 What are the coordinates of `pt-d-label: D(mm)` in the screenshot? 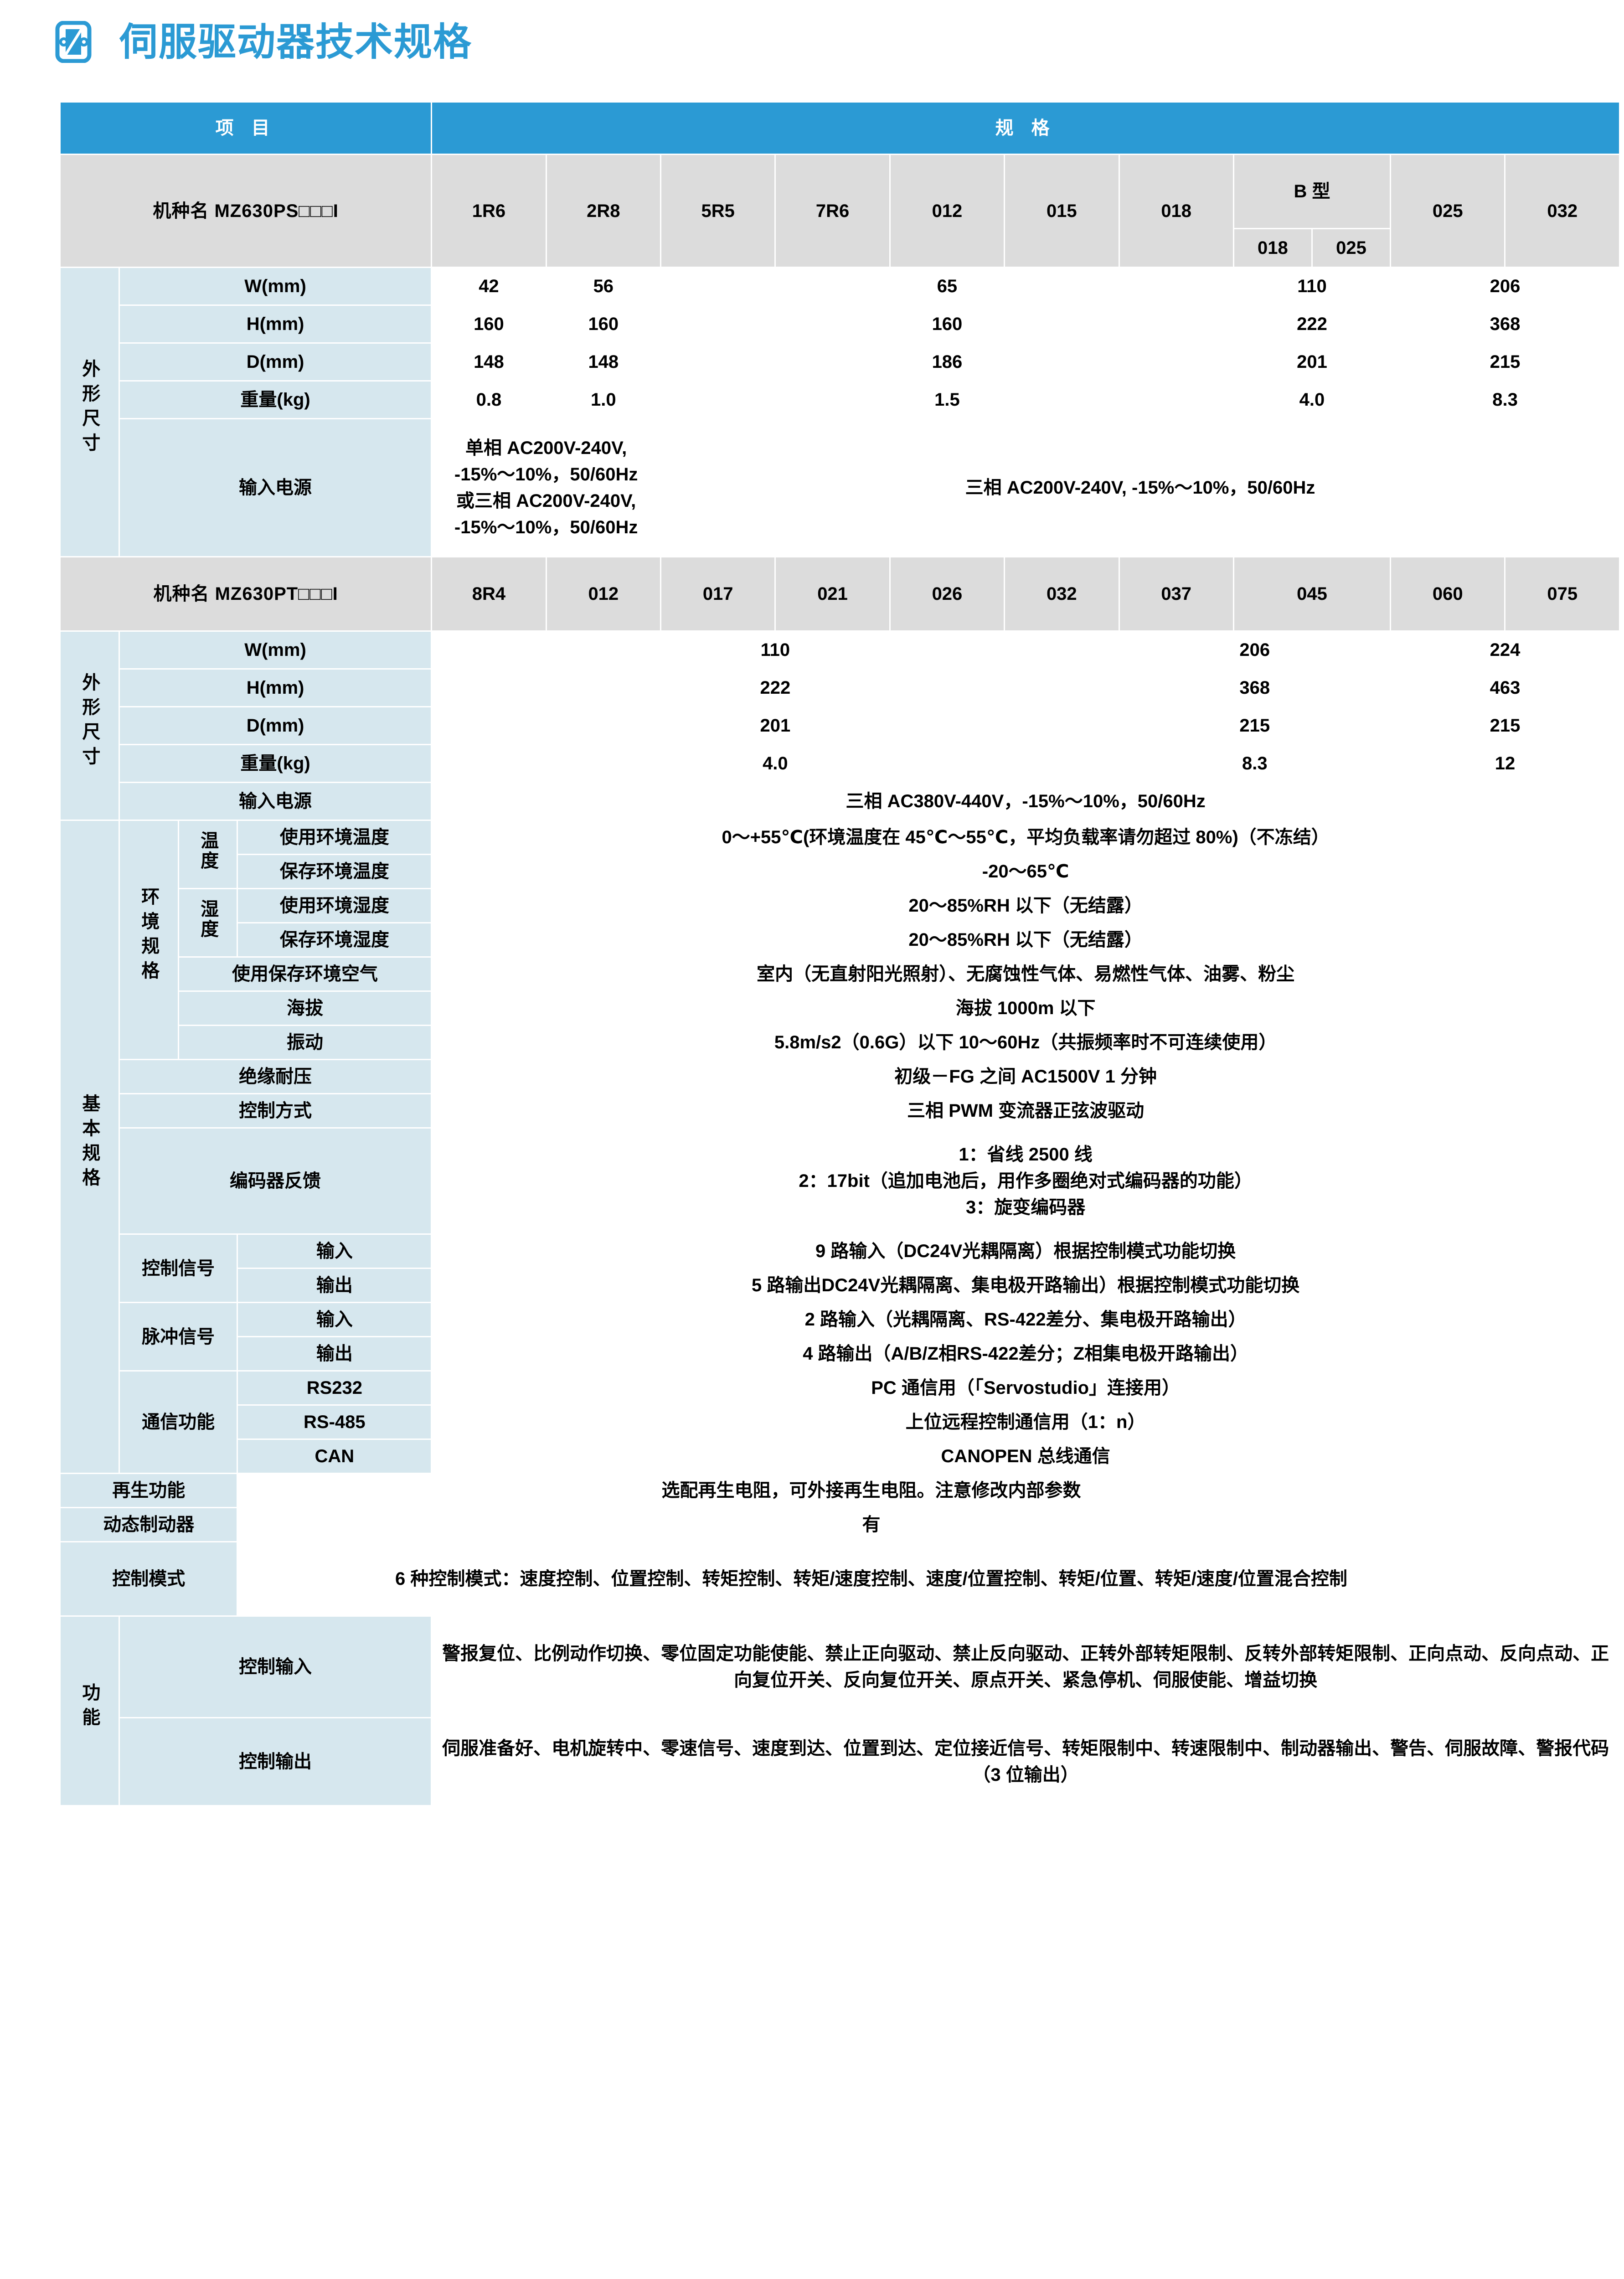 It's located at (275, 725).